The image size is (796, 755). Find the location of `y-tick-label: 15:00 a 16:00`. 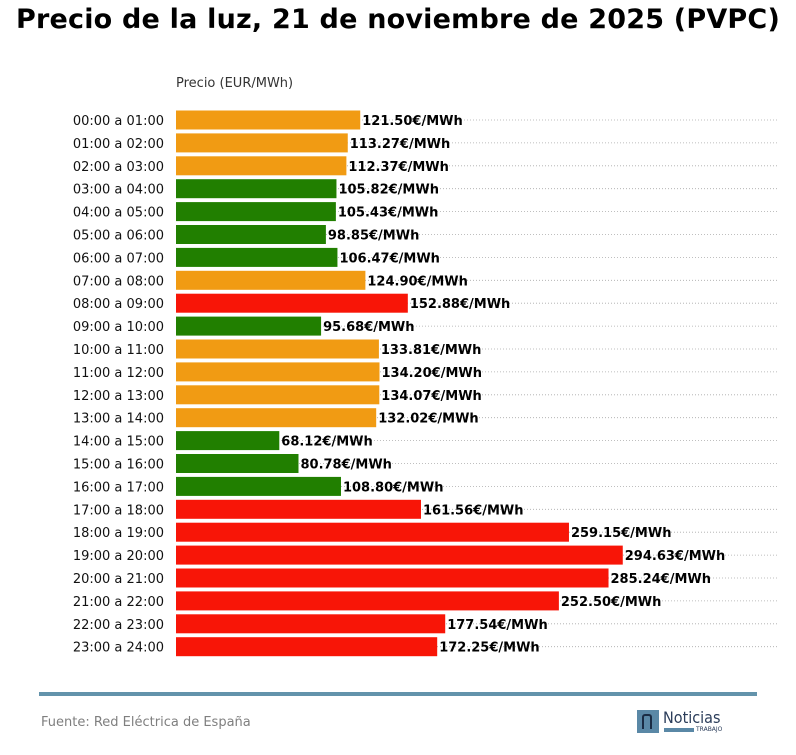

y-tick-label: 15:00 a 16:00 is located at coordinates (118, 465).